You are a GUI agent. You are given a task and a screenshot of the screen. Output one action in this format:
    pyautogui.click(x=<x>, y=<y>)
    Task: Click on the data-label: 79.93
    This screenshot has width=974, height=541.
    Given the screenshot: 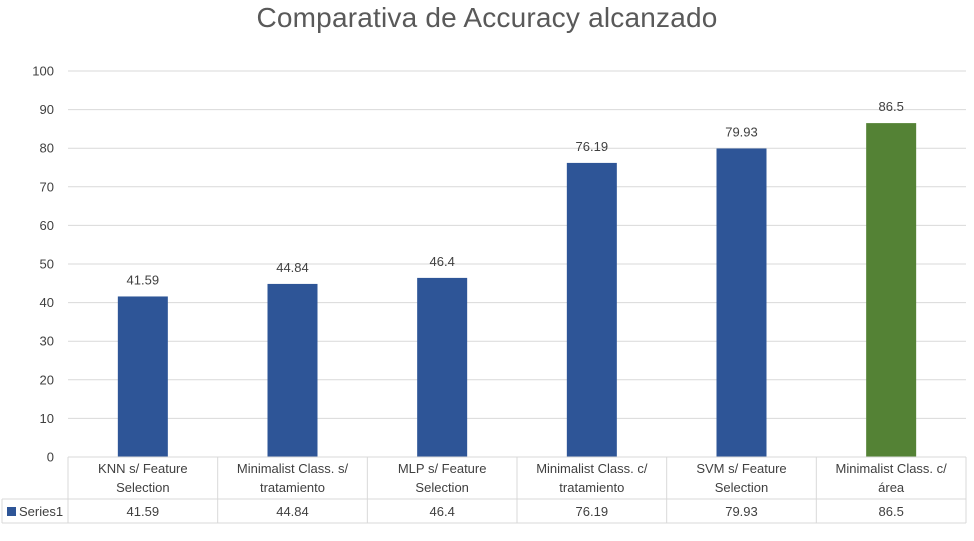 What is the action you would take?
    pyautogui.click(x=741, y=131)
    